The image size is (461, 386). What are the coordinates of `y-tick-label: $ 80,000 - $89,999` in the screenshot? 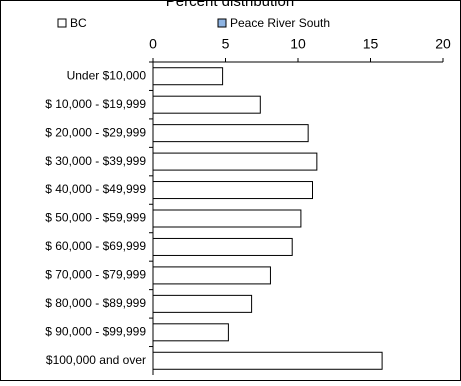 It's located at (95, 303).